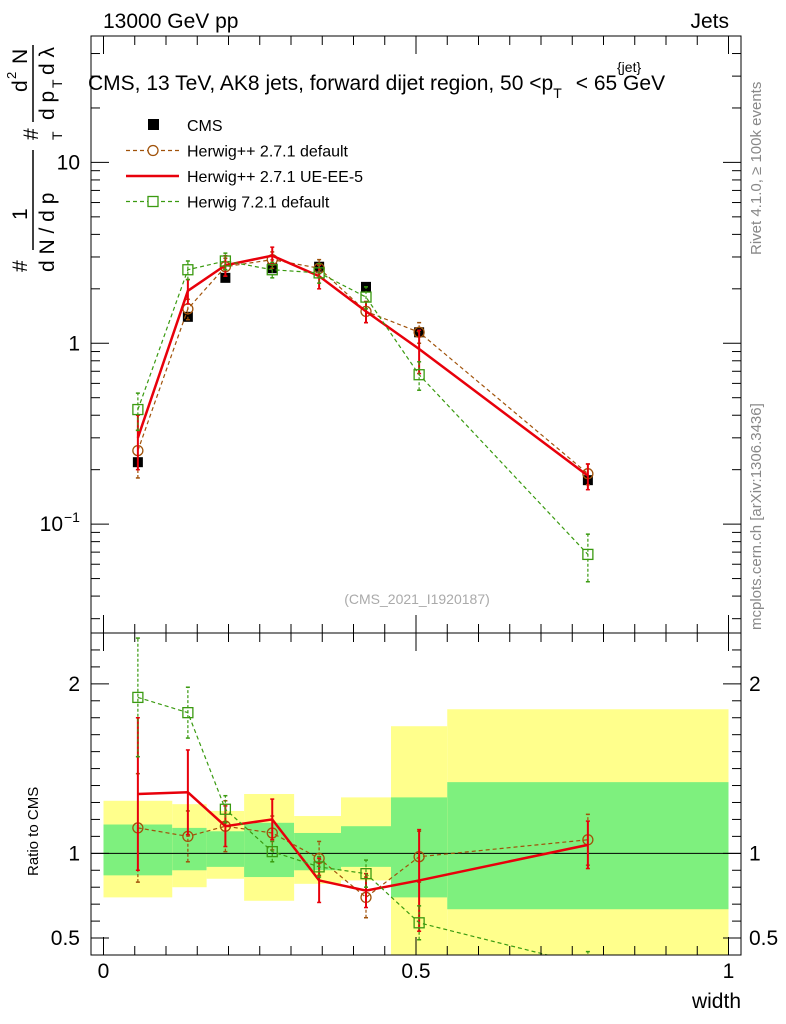  What do you see at coordinates (57, 135) in the screenshot?
I see `ylabel-denominator-1-sub: T` at bounding box center [57, 135].